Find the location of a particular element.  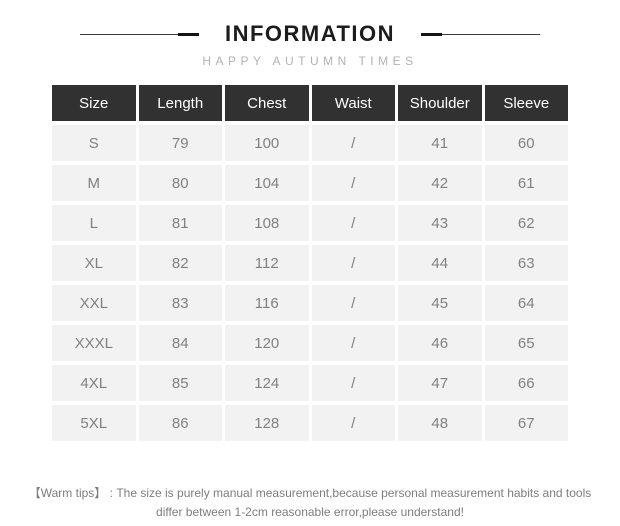

measurement-cell: 85 is located at coordinates (180, 383).